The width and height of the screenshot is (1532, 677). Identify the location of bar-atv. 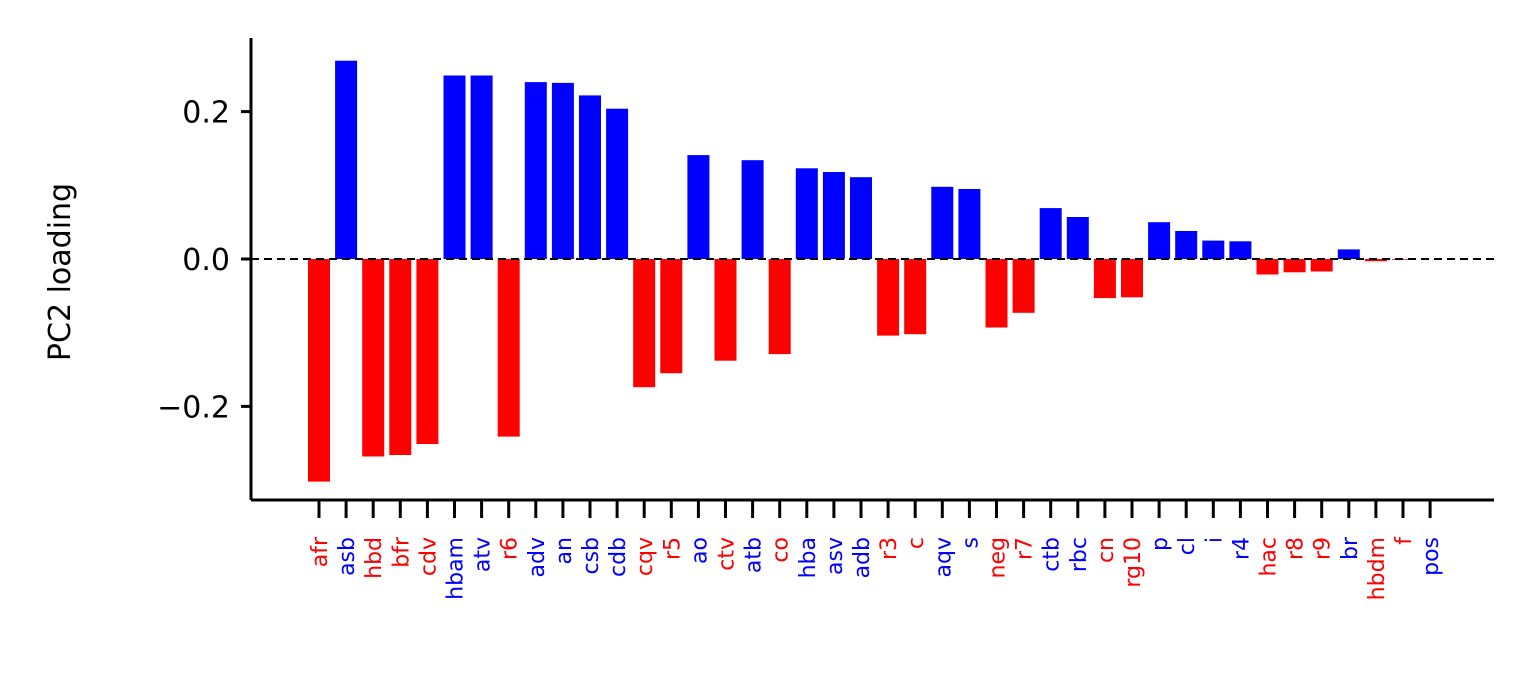
(481, 167).